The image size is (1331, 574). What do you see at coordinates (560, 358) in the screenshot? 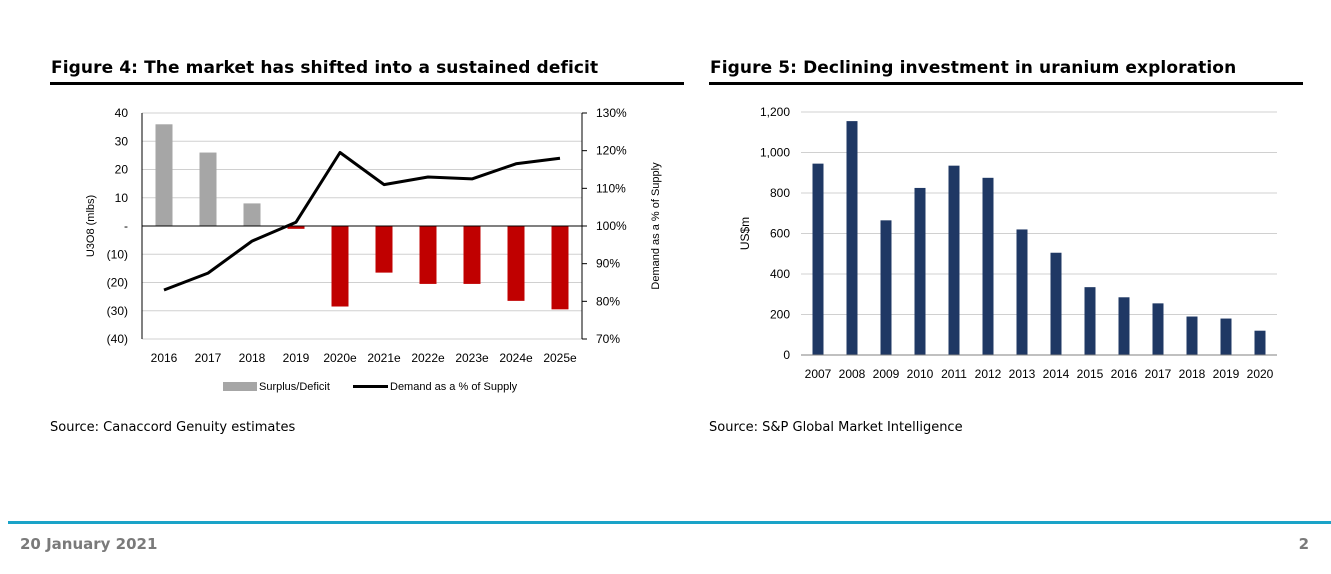
I see `x-tick-label: 2025e` at bounding box center [560, 358].